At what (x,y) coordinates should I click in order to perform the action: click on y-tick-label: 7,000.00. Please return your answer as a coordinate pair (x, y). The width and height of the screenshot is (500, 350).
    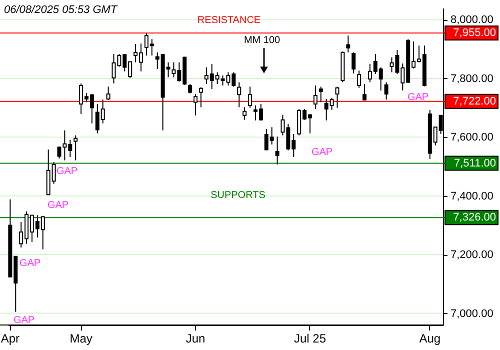
    Looking at the image, I should click on (472, 314).